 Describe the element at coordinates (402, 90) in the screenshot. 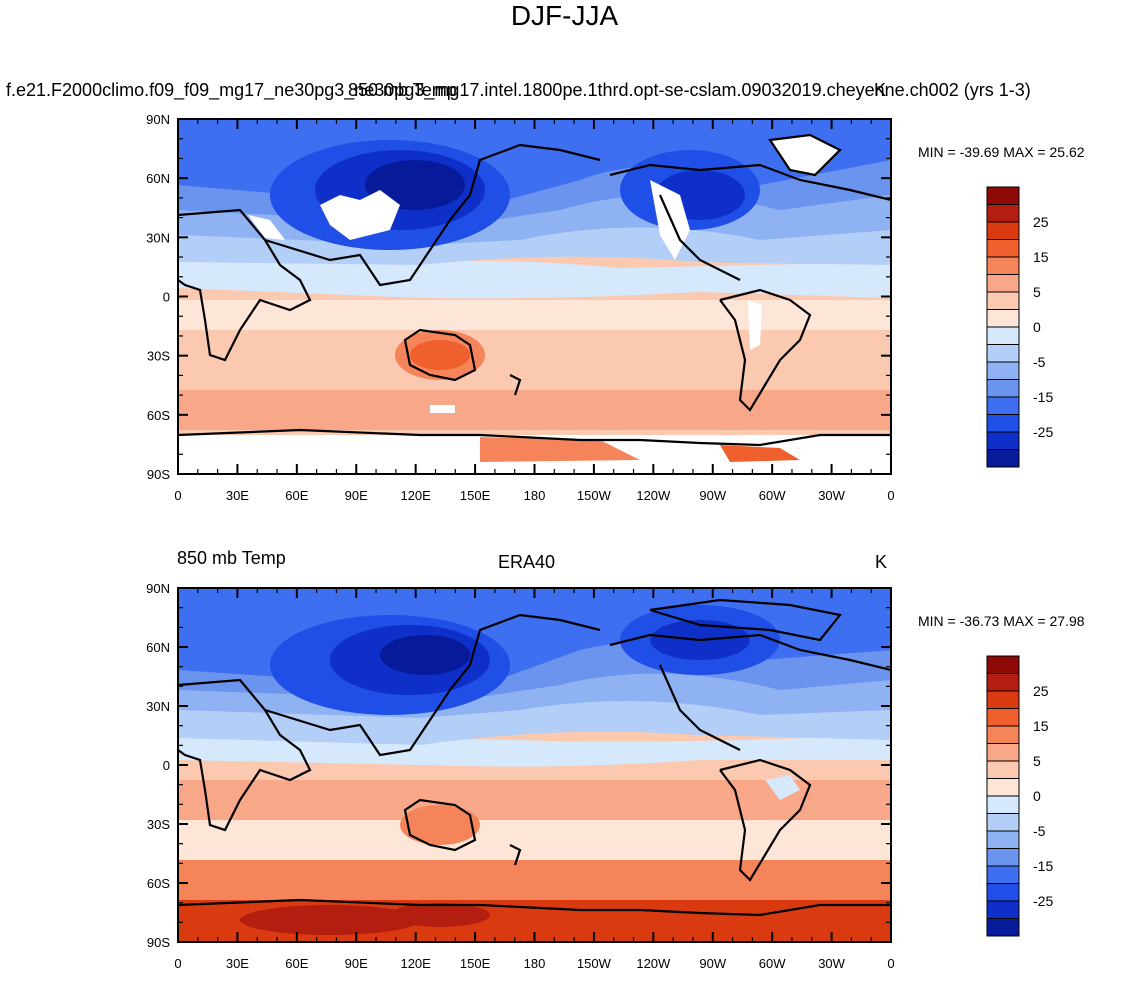

I see `panel-1-variable-label: 850 mb Temp` at that location.